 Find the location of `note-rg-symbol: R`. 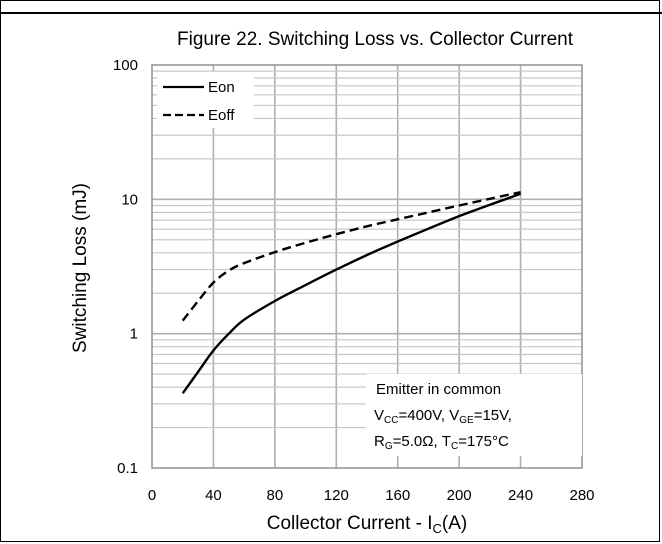

note-rg-symbol: R is located at coordinates (379, 441).